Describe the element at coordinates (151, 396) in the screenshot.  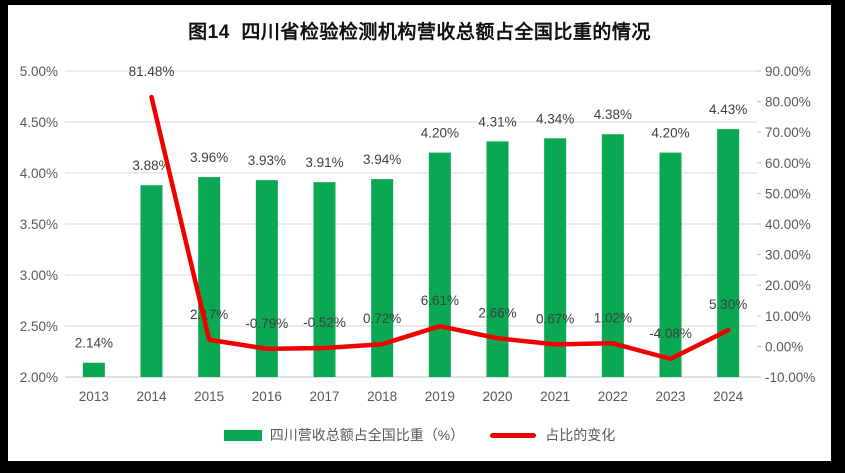
I see `x-axis-label: 2014` at that location.